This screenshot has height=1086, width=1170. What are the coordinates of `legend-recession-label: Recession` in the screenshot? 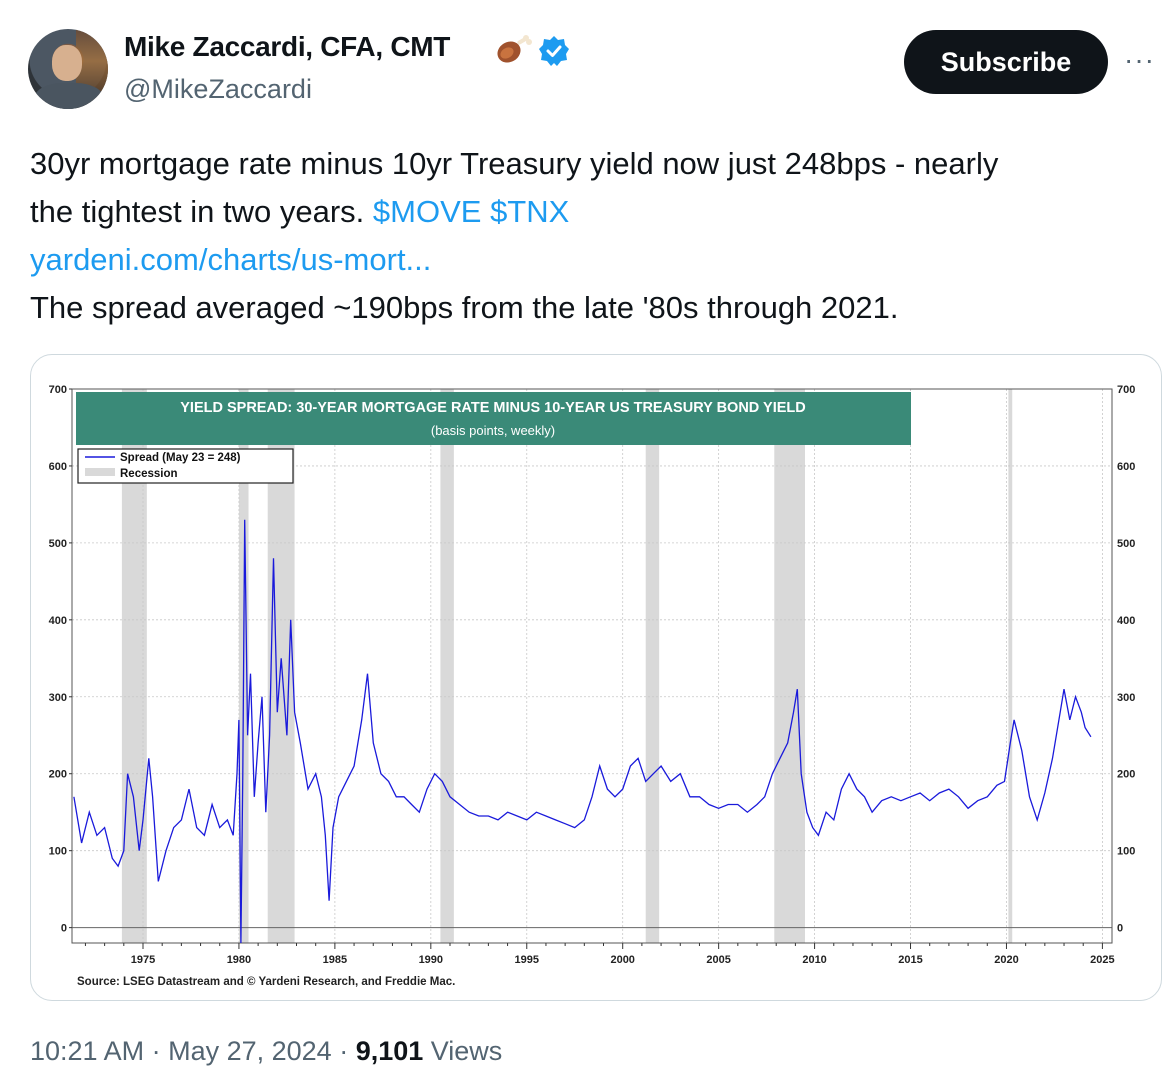 It's located at (149, 474).